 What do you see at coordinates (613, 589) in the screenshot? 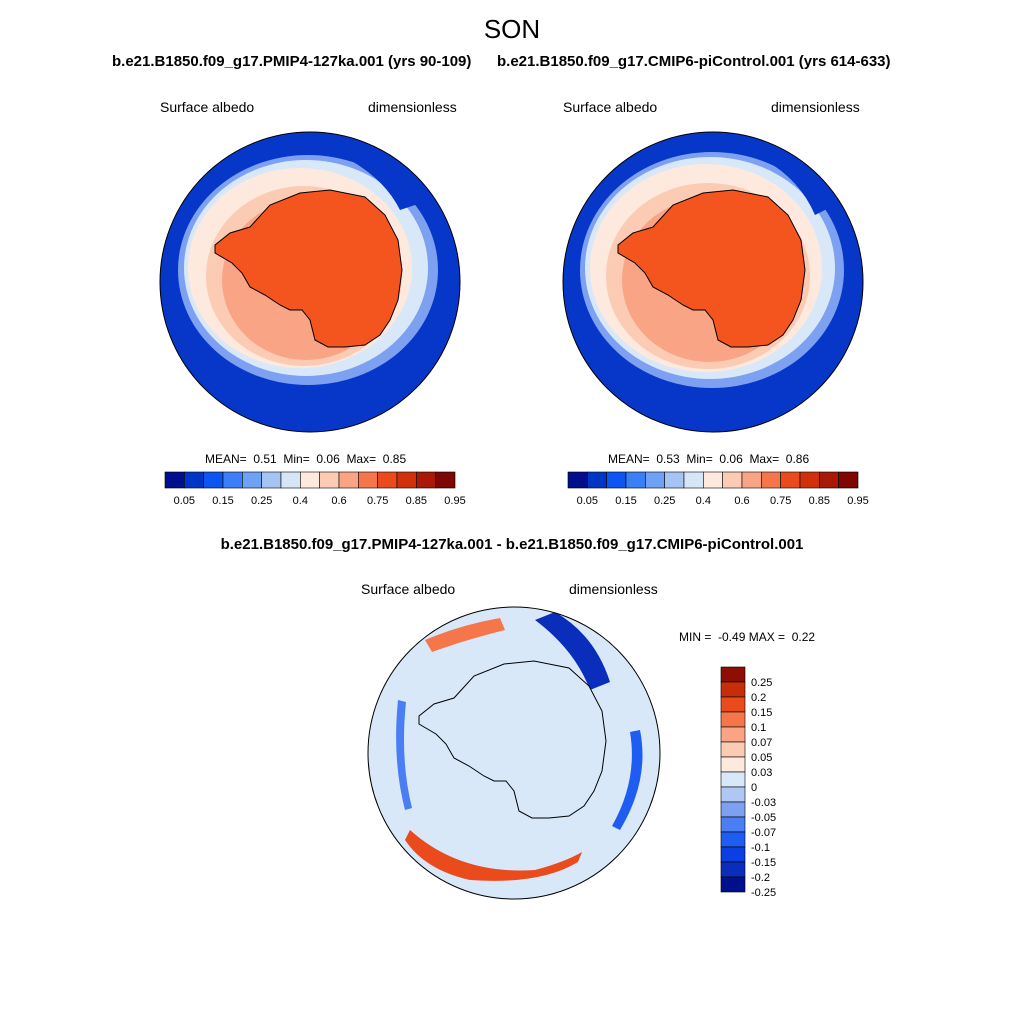
I see `diff-units-label: dimensionless` at bounding box center [613, 589].